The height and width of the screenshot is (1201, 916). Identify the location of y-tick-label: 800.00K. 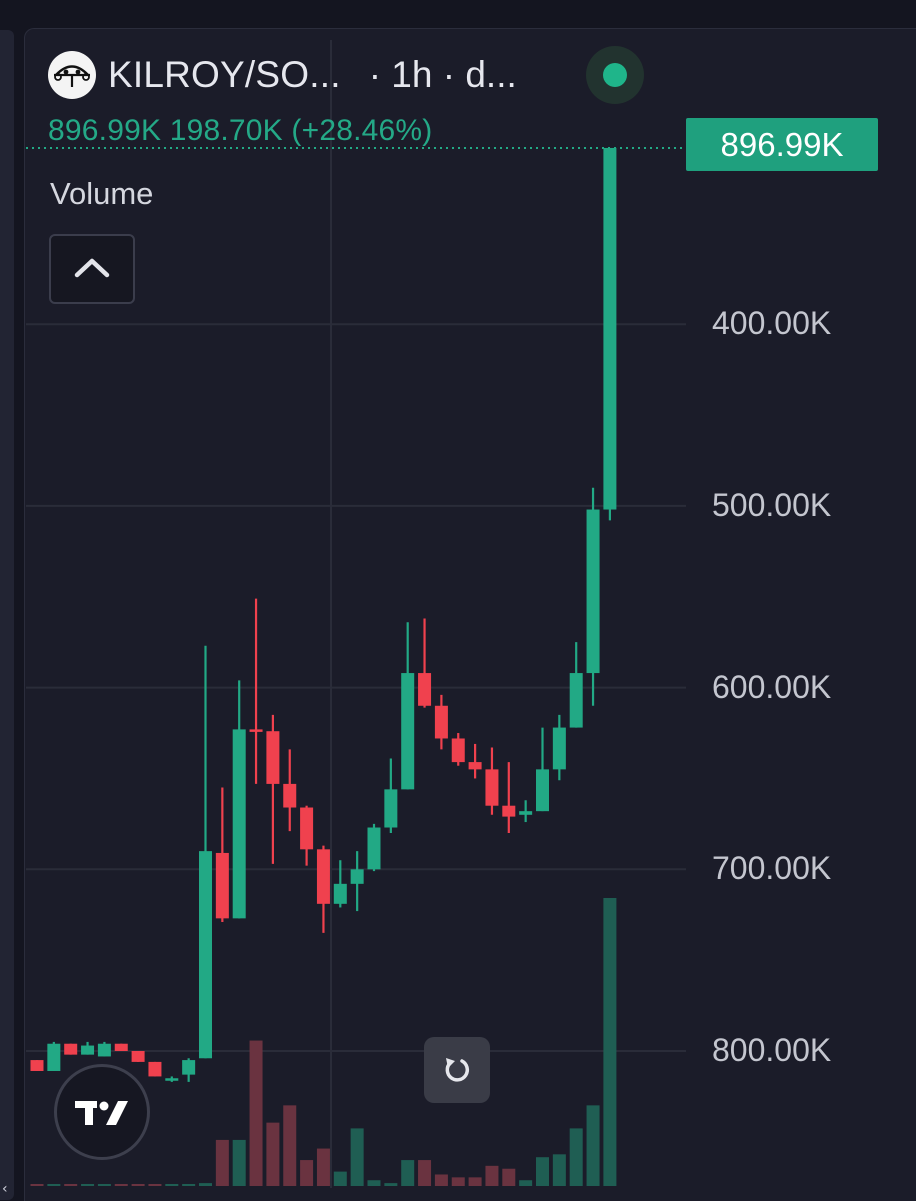
(772, 1050).